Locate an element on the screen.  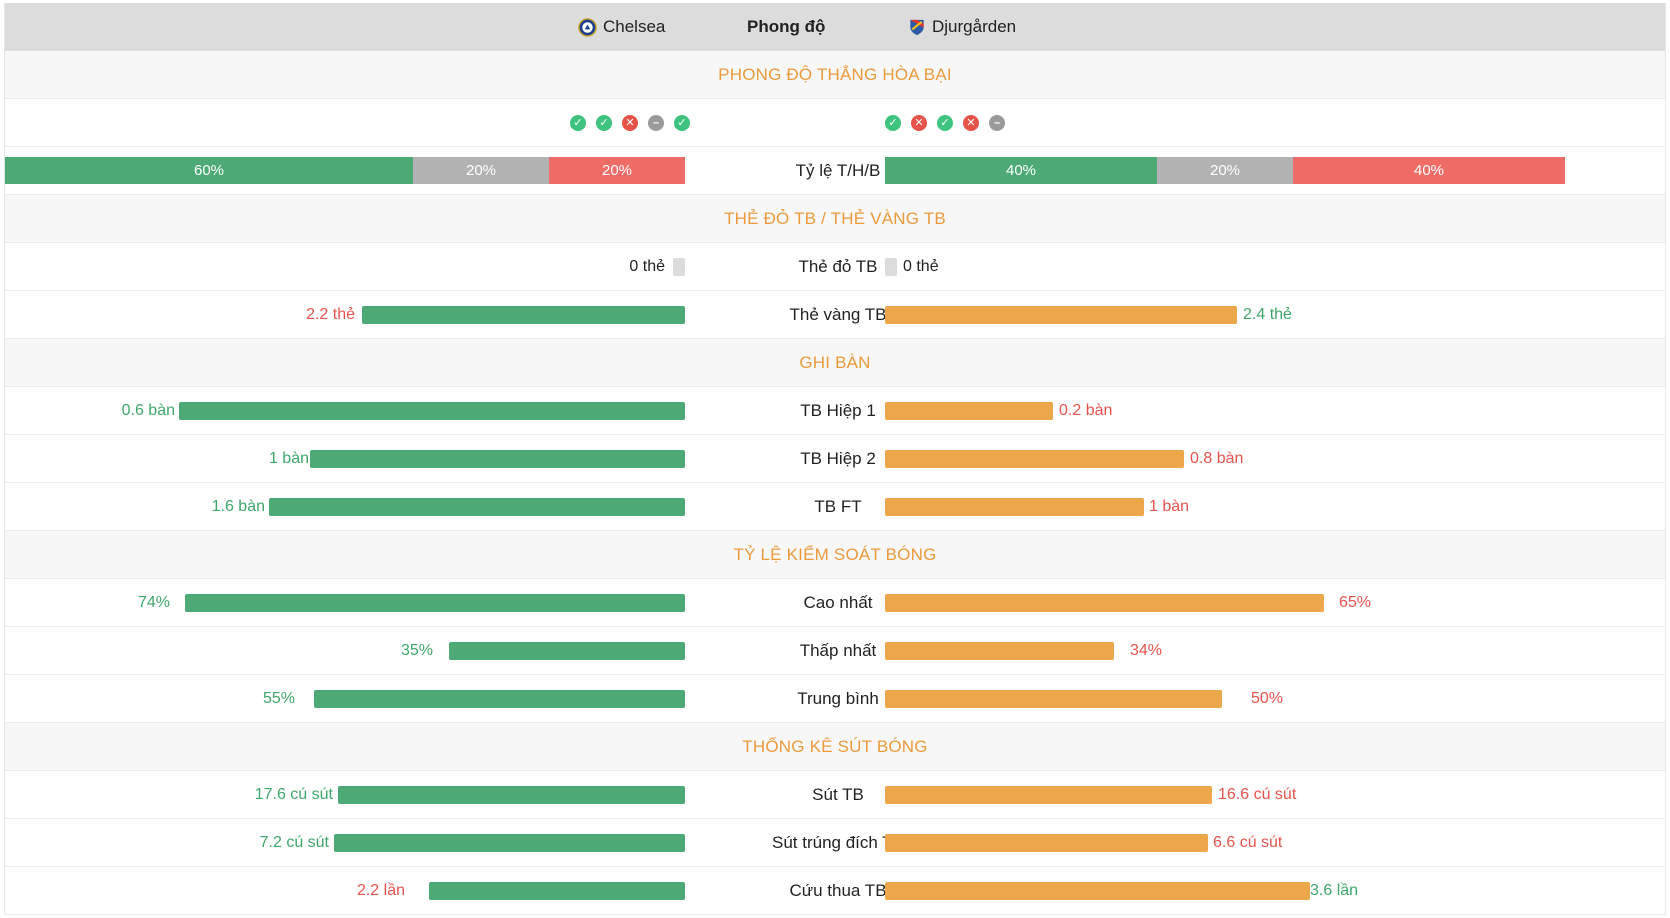
home-loss-segment: 20% is located at coordinates (617, 170).